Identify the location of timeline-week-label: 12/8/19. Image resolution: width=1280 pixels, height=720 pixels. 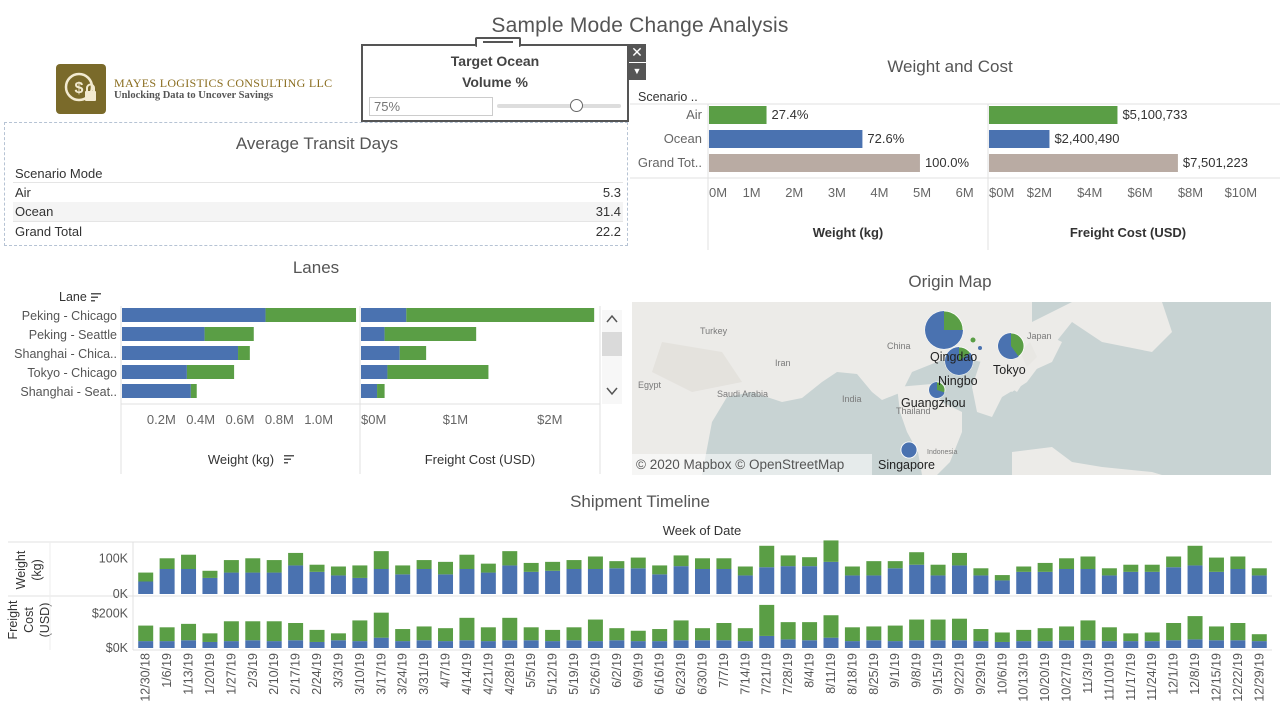
(1195, 674).